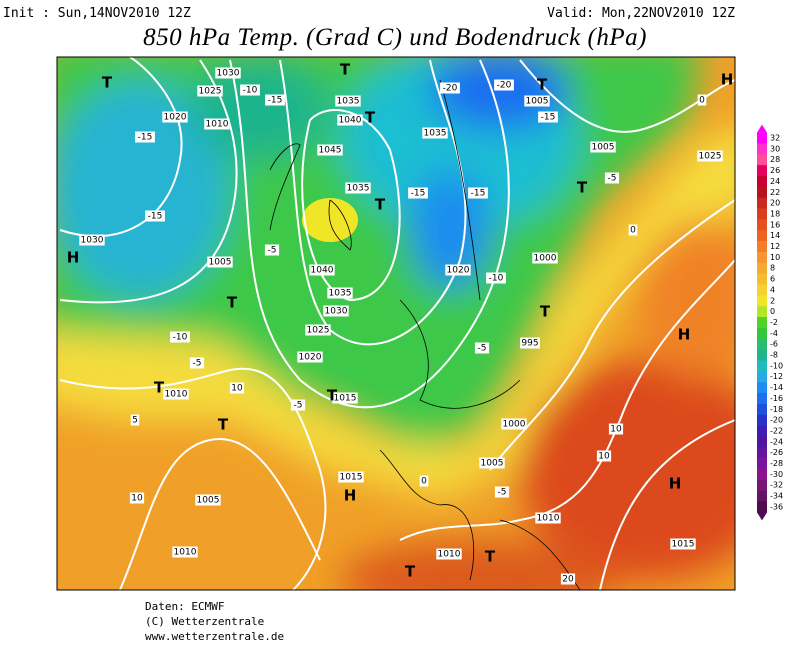 The image size is (790, 648). What do you see at coordinates (137, 499) in the screenshot?
I see `isobar-label: 10` at bounding box center [137, 499].